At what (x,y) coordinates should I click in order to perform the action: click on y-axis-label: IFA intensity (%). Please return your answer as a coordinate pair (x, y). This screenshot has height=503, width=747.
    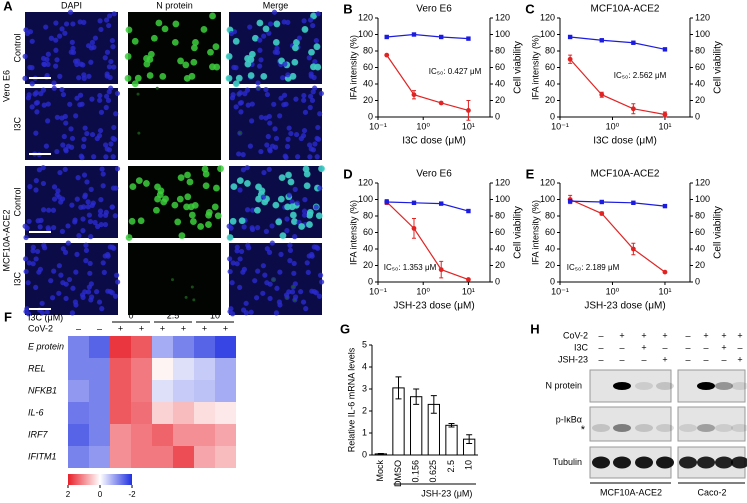
    Looking at the image, I should click on (535, 67).